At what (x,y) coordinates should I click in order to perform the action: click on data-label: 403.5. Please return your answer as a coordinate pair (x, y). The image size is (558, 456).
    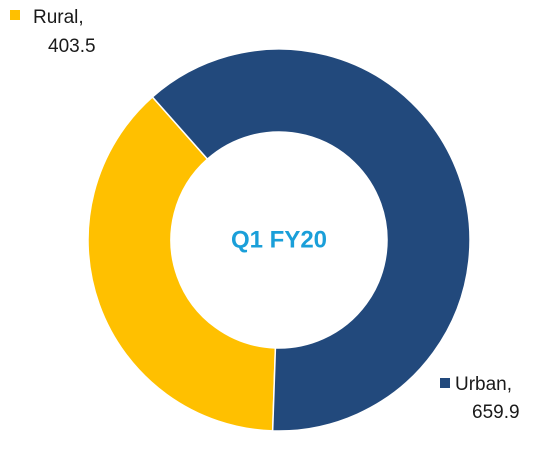
    Looking at the image, I should click on (72, 46).